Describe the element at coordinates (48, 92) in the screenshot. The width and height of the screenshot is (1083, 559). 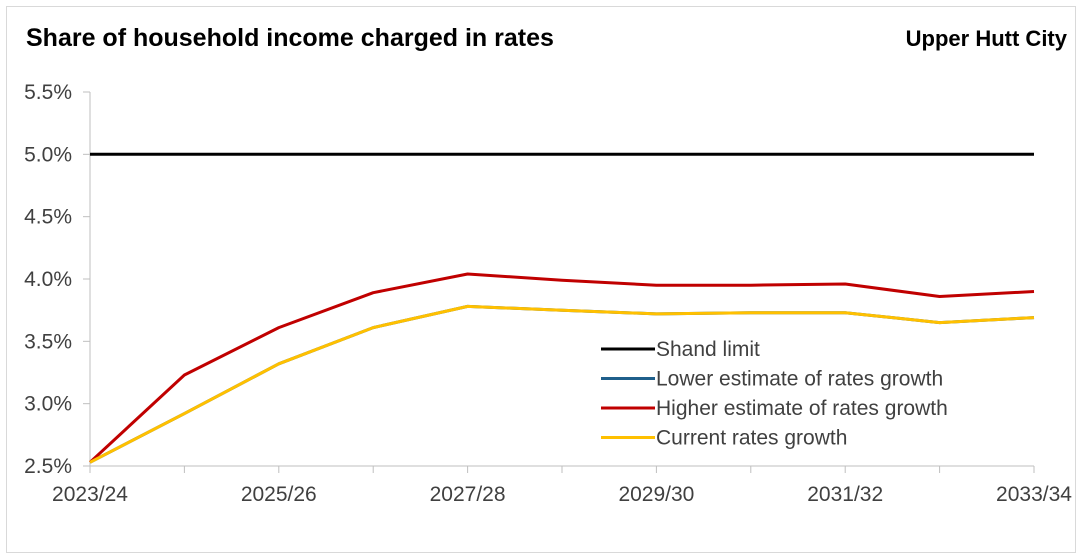
I see `y-tick-label: 5.5%` at that location.